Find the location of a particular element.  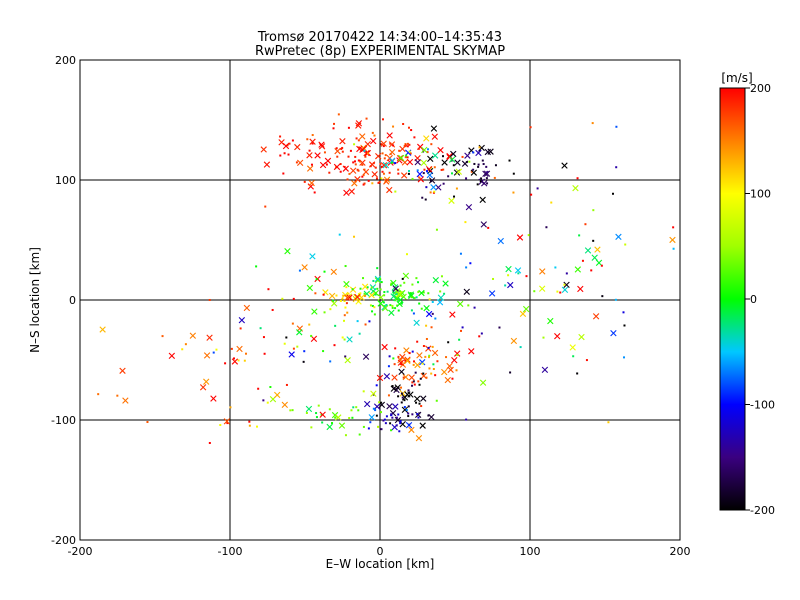

colorbar-tick-label: 200 is located at coordinates (760, 88).